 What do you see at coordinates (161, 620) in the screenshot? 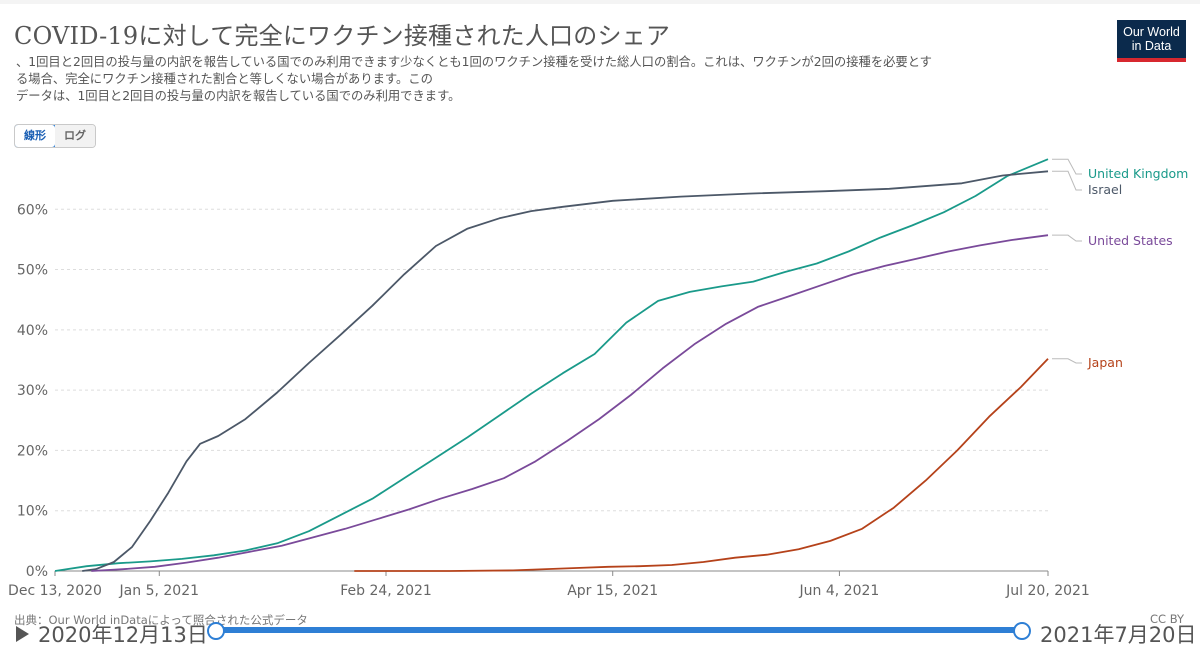
I see `source-note: 出典：Our World inDataによって照合された公式データ` at bounding box center [161, 620].